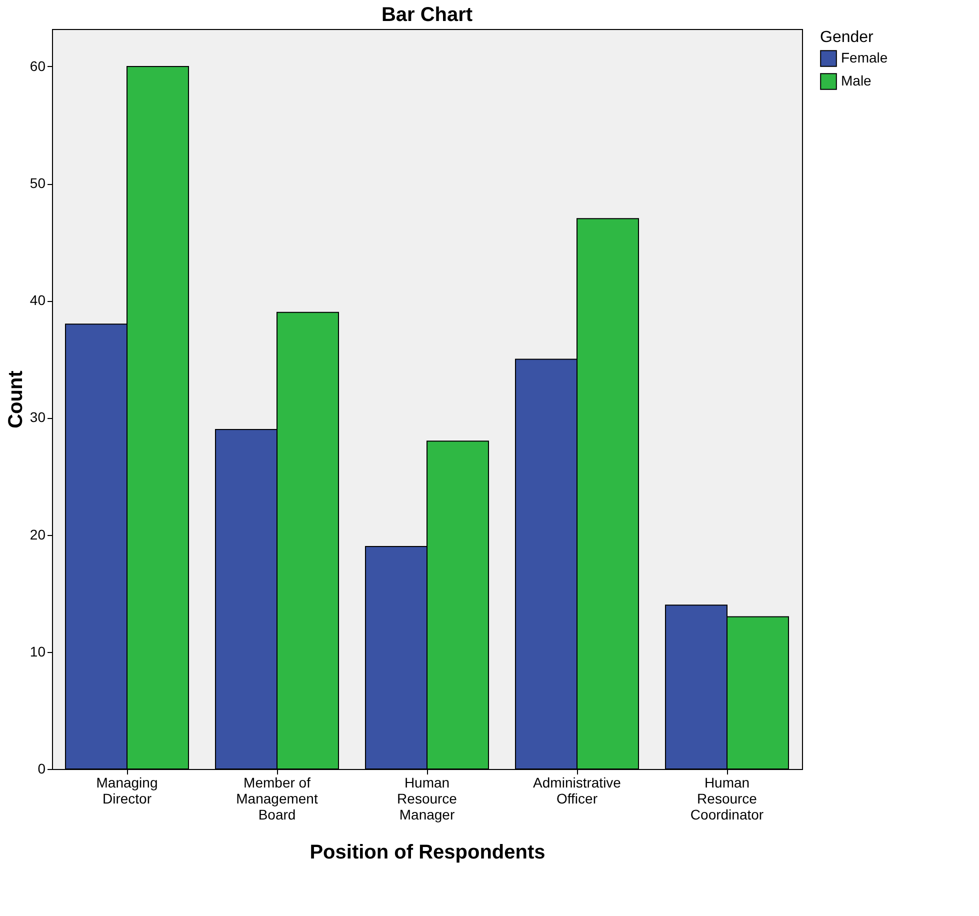 The image size is (979, 916). What do you see at coordinates (38, 66) in the screenshot?
I see `y-tick-label: 60` at bounding box center [38, 66].